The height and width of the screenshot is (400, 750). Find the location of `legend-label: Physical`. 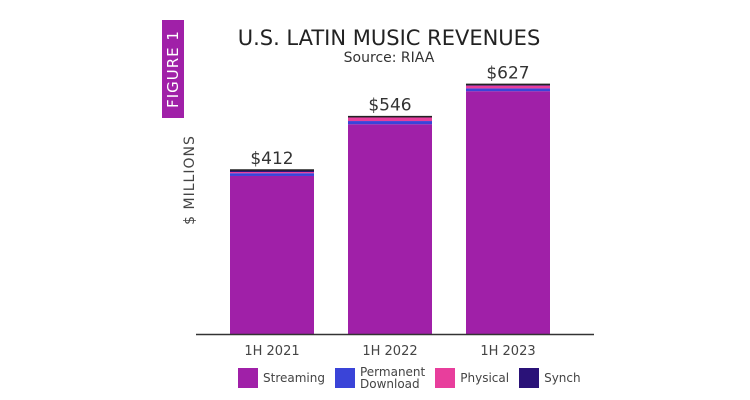

legend-label: Physical is located at coordinates (485, 378).